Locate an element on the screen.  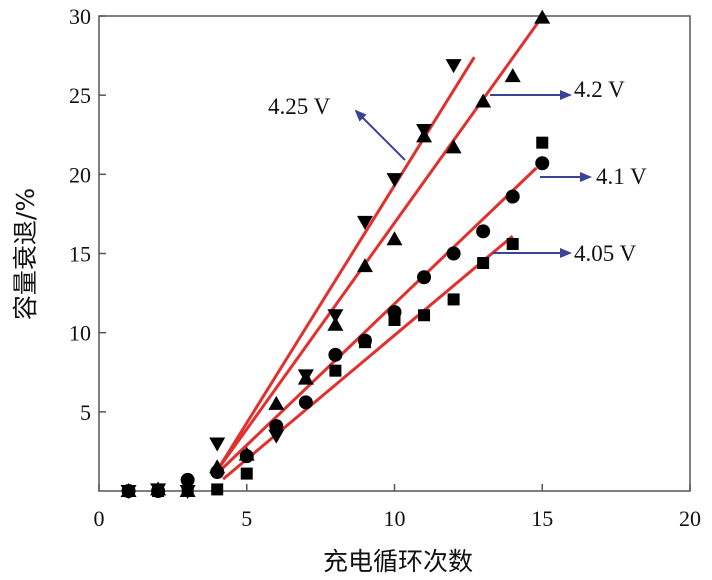
x-axis-label: 充电循环次数 is located at coordinates (398, 561).